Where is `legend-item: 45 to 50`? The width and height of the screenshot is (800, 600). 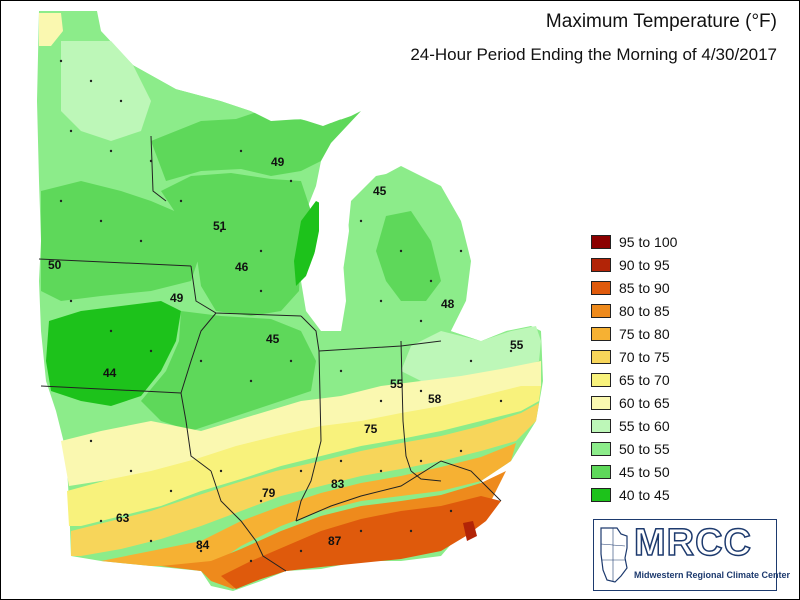 legend-item: 45 to 50 is located at coordinates (634, 471).